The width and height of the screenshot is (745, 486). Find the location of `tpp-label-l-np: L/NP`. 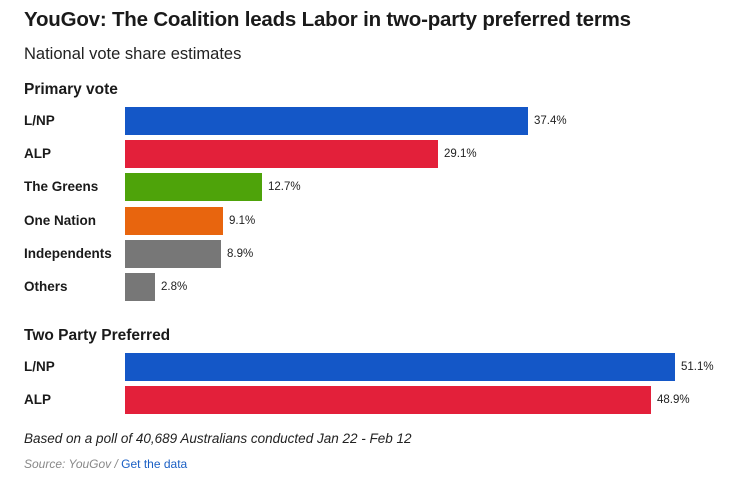

tpp-label-l-np: L/NP is located at coordinates (39, 366).